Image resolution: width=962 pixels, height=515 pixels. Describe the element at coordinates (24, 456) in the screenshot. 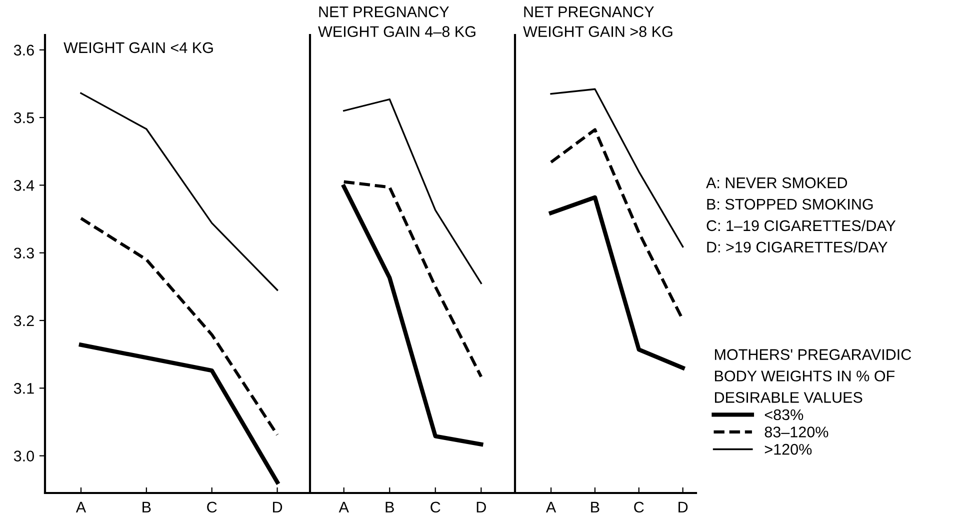

I see `y-tick-label: 3.0` at that location.